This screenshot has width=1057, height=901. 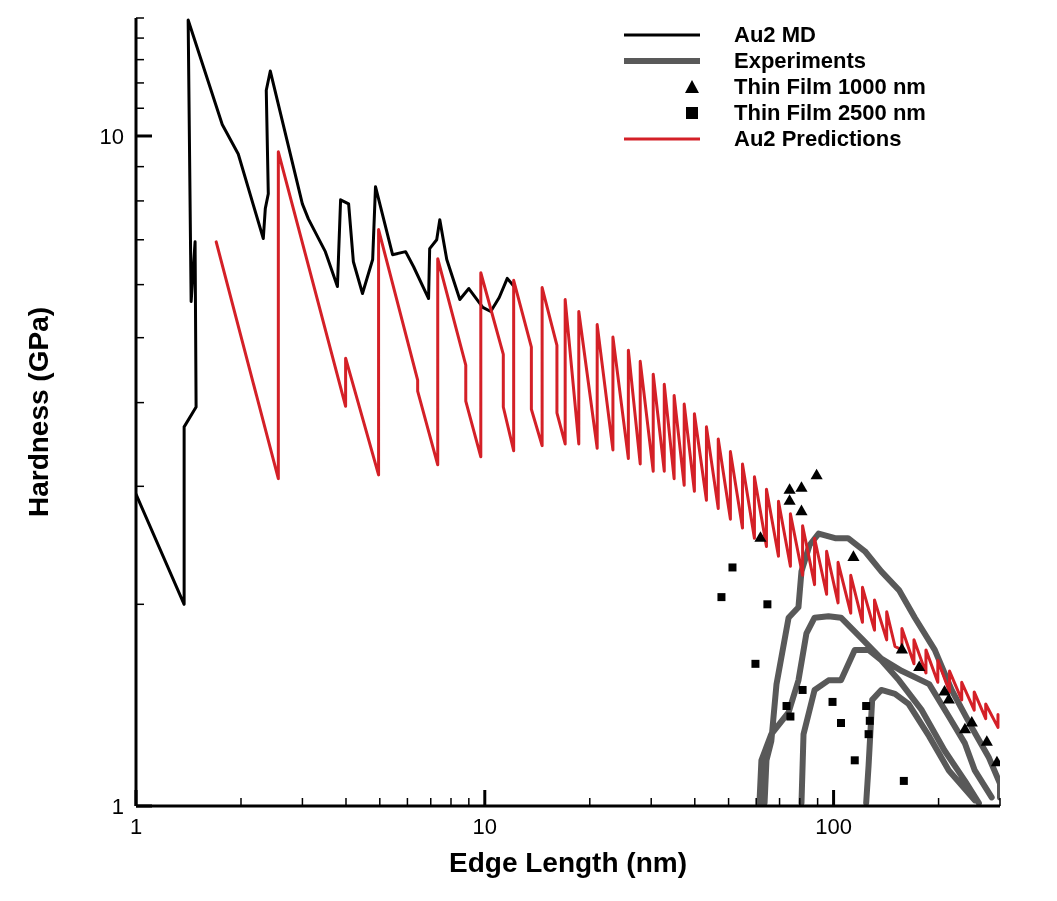 I want to click on legend-label: Au2 MD, so click(x=775, y=35).